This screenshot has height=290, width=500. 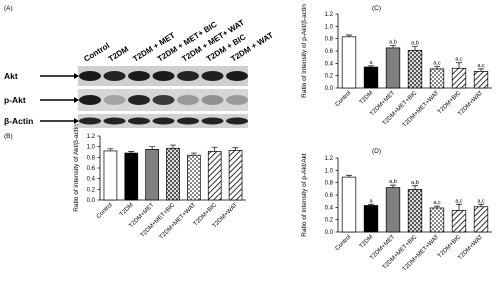 What do you see at coordinates (76, 168) in the screenshot?
I see `y-axis-label: Ratio of intensity of Akt/β-actin` at bounding box center [76, 168].